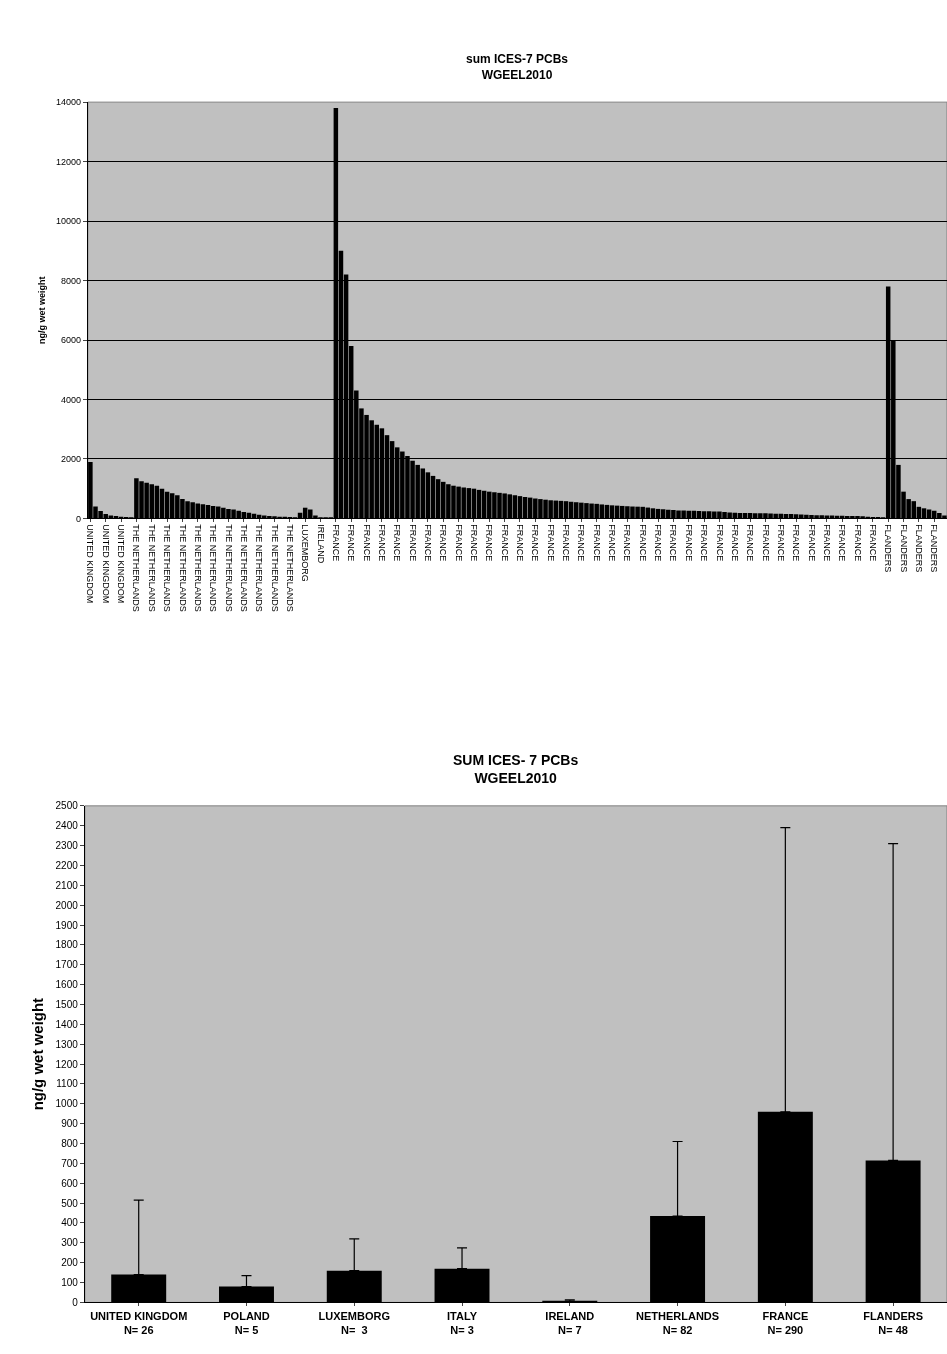  I want to click on y-tick-label: 14000, so click(68, 102).